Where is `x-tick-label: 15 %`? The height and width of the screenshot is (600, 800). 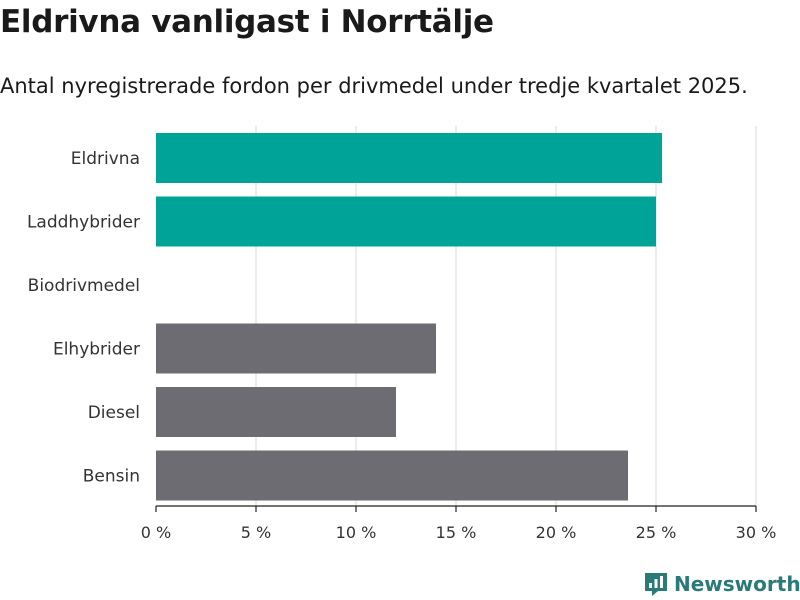
x-tick-label: 15 % is located at coordinates (456, 532).